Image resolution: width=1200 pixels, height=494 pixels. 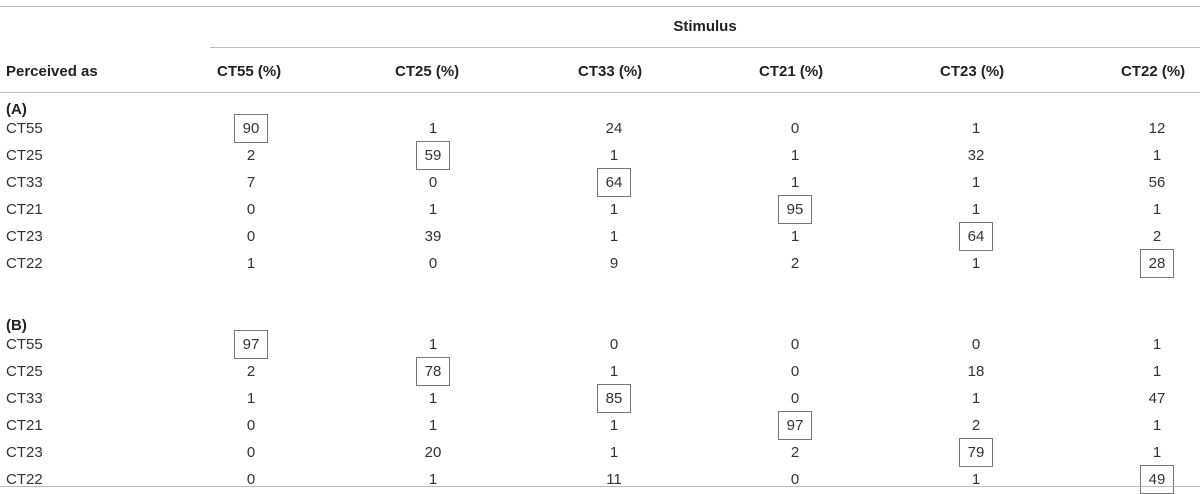 What do you see at coordinates (976, 371) in the screenshot?
I see `table-cell: 18` at bounding box center [976, 371].